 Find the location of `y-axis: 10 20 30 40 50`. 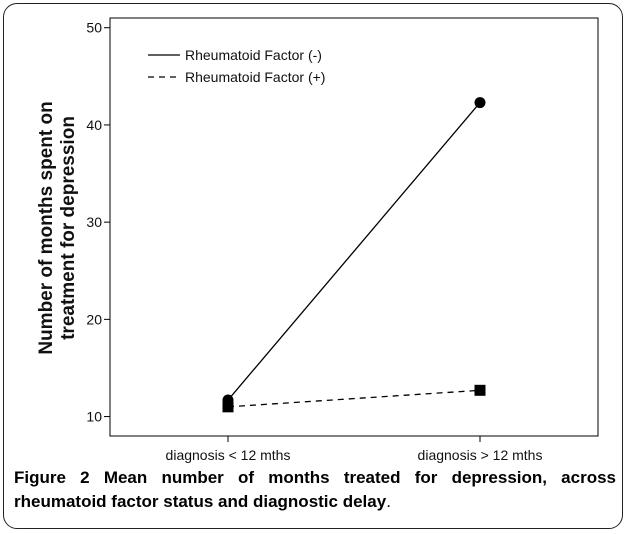

y-axis: 10 20 30 40 50 is located at coordinates (98, 222).